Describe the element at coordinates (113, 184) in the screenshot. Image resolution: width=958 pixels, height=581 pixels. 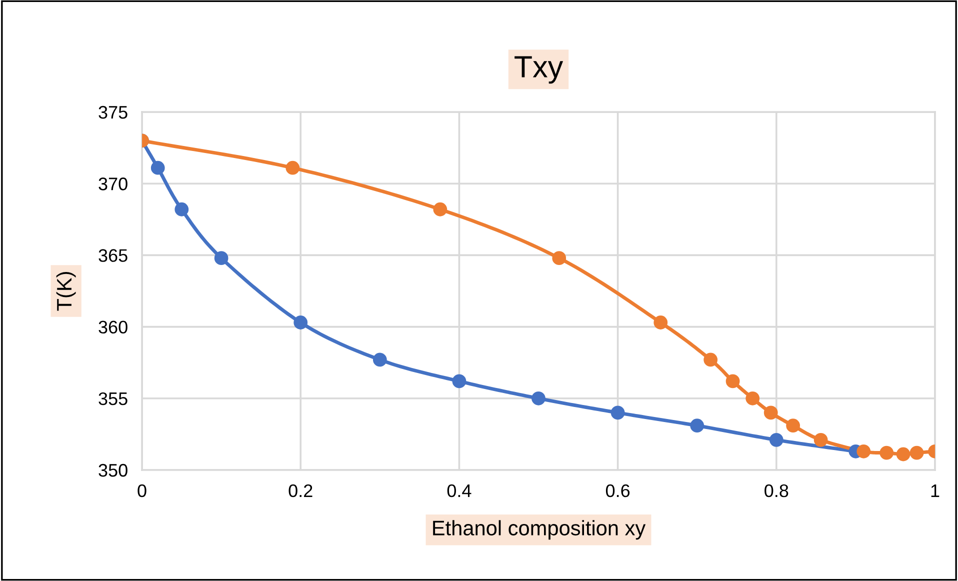
I see `y-tick-label: 370` at that location.